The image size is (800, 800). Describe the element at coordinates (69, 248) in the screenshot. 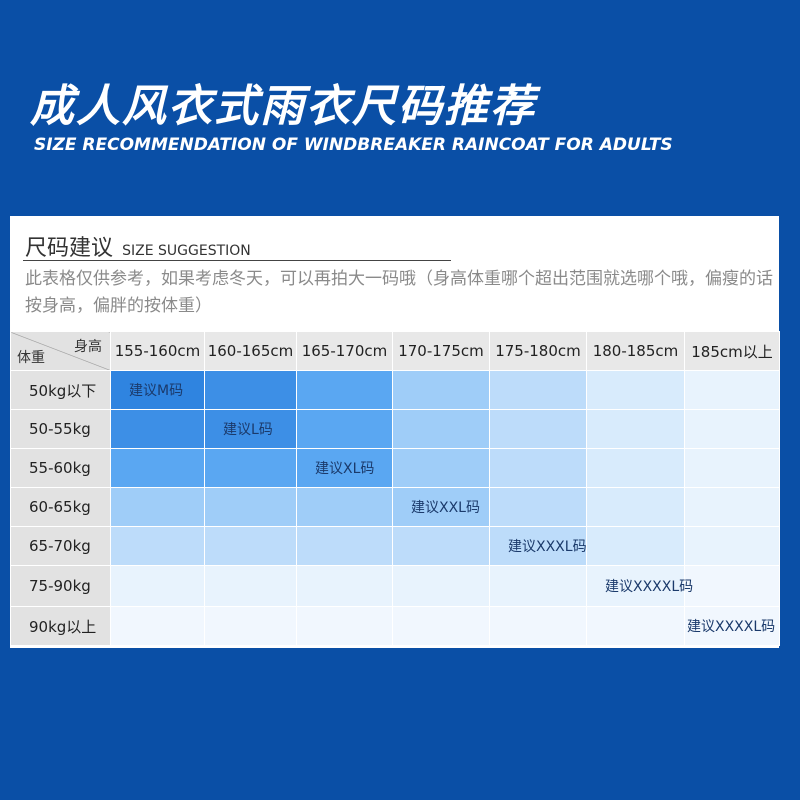

I see `card-heading-zh: 尺码建议` at that location.